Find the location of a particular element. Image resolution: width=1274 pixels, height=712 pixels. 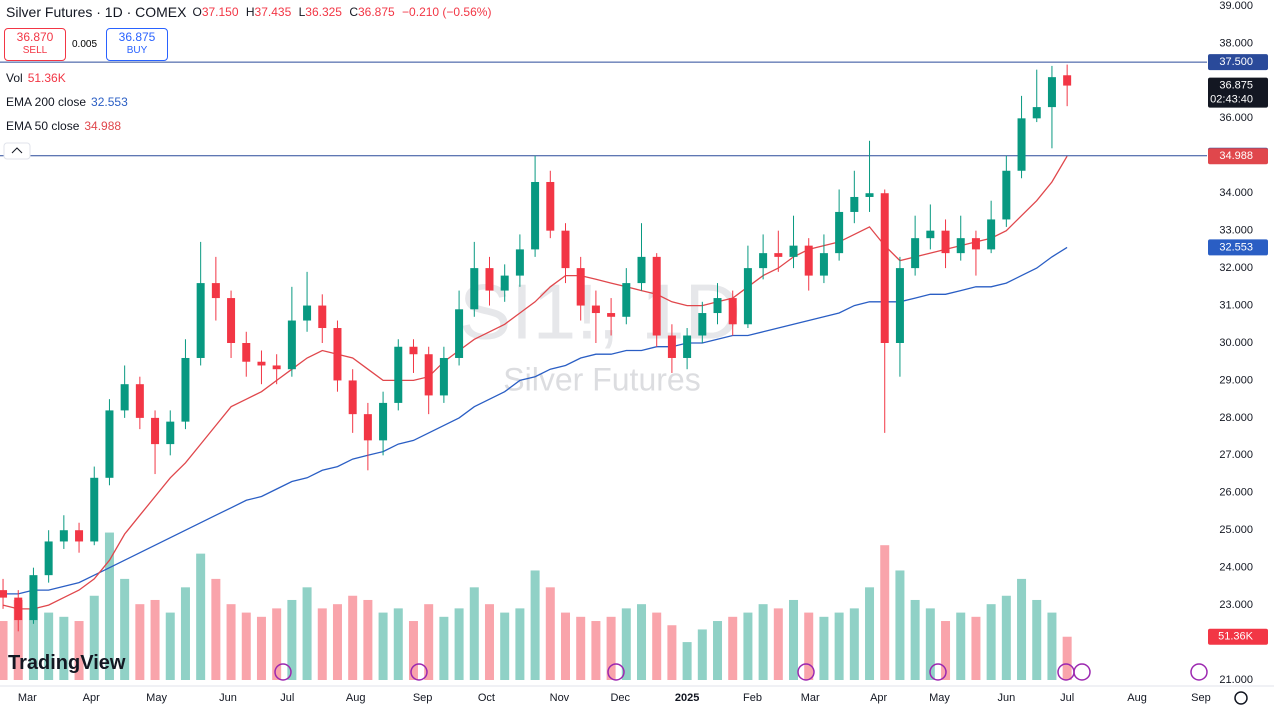

ema200-label-box is located at coordinates (1238, 247).